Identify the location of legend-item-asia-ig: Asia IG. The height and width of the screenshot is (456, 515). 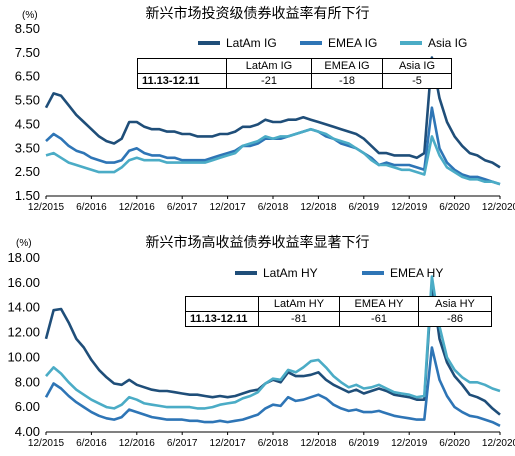
(433, 43).